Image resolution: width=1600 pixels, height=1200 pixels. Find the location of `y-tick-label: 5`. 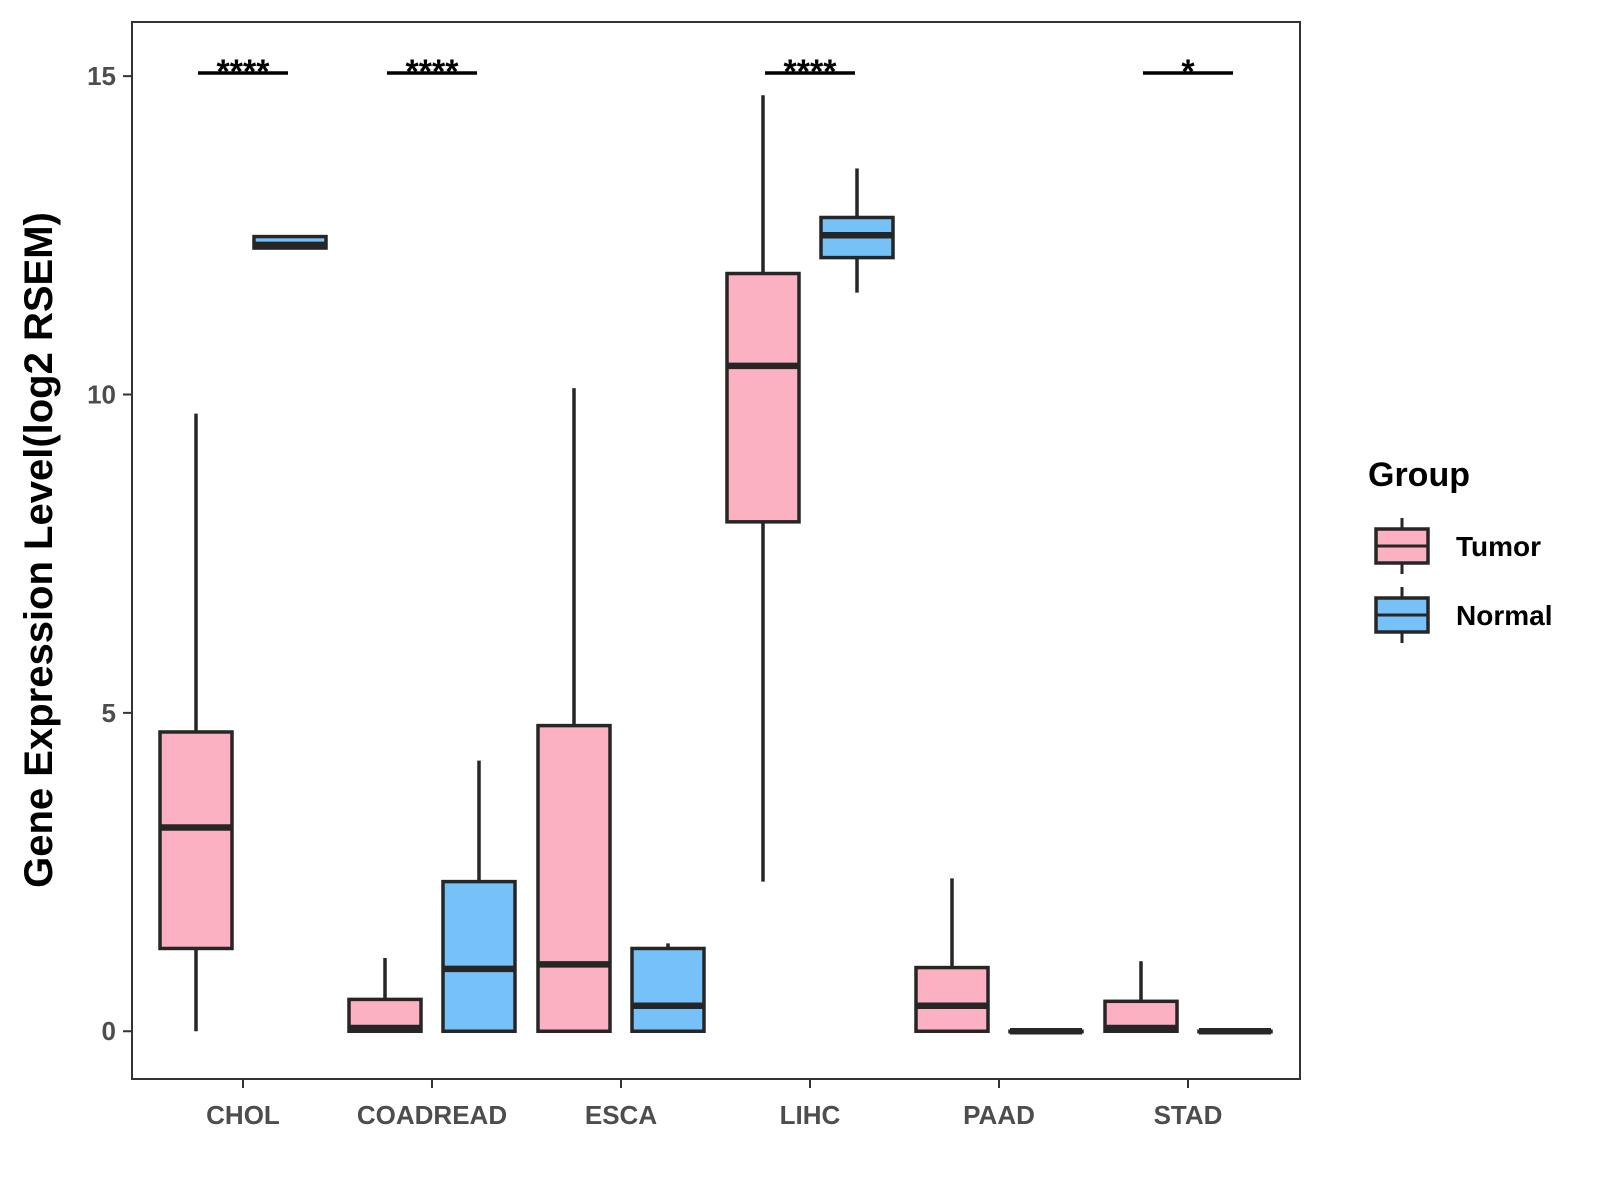

y-tick-label: 5 is located at coordinates (109, 713).